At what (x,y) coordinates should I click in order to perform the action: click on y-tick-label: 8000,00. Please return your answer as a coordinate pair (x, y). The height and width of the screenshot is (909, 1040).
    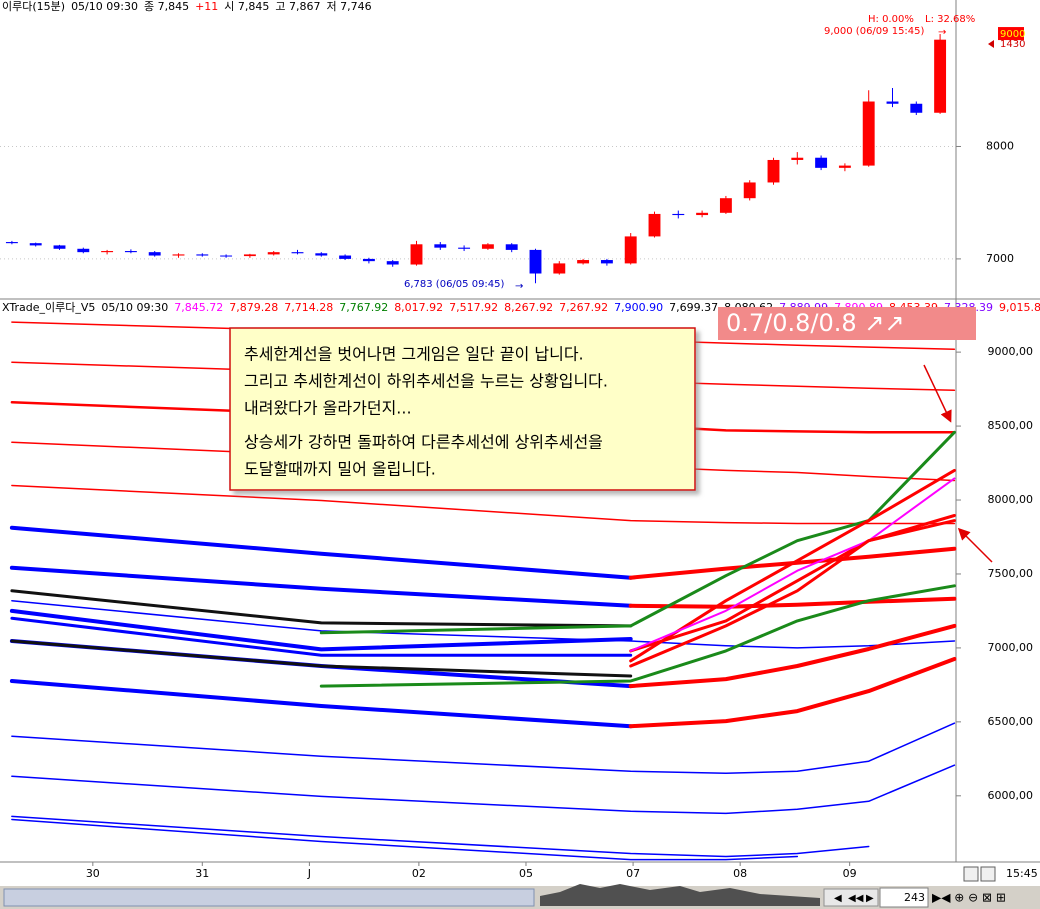
    Looking at the image, I should click on (1011, 499).